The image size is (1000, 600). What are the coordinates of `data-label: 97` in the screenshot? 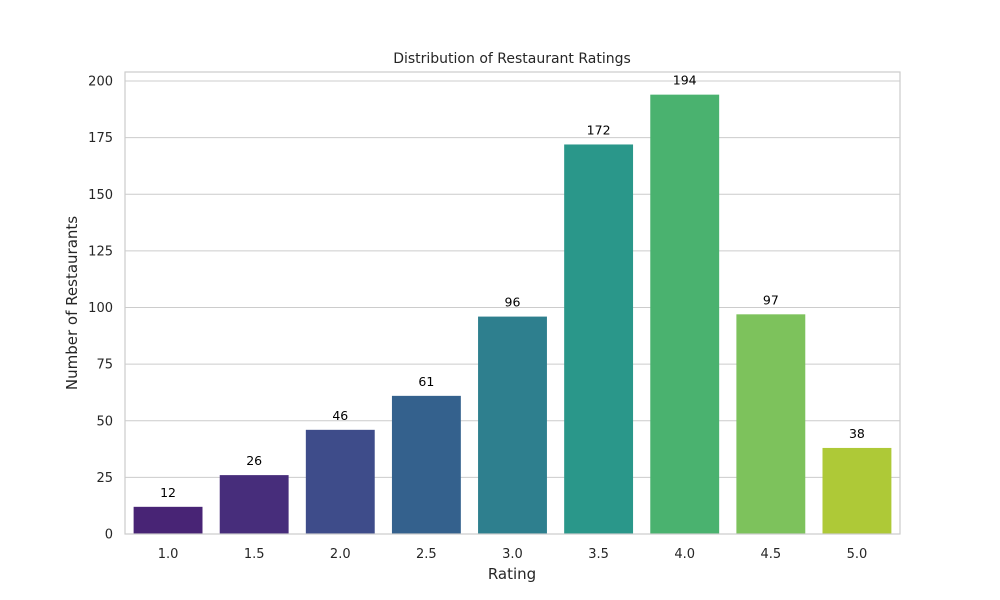 It's located at (771, 299).